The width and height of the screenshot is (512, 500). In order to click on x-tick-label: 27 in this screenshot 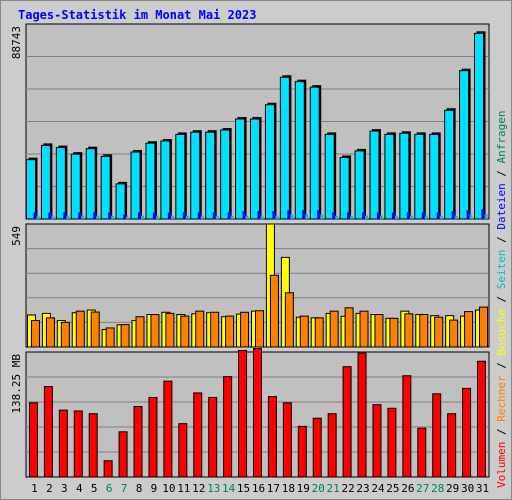, I will do `click(422, 488)`.